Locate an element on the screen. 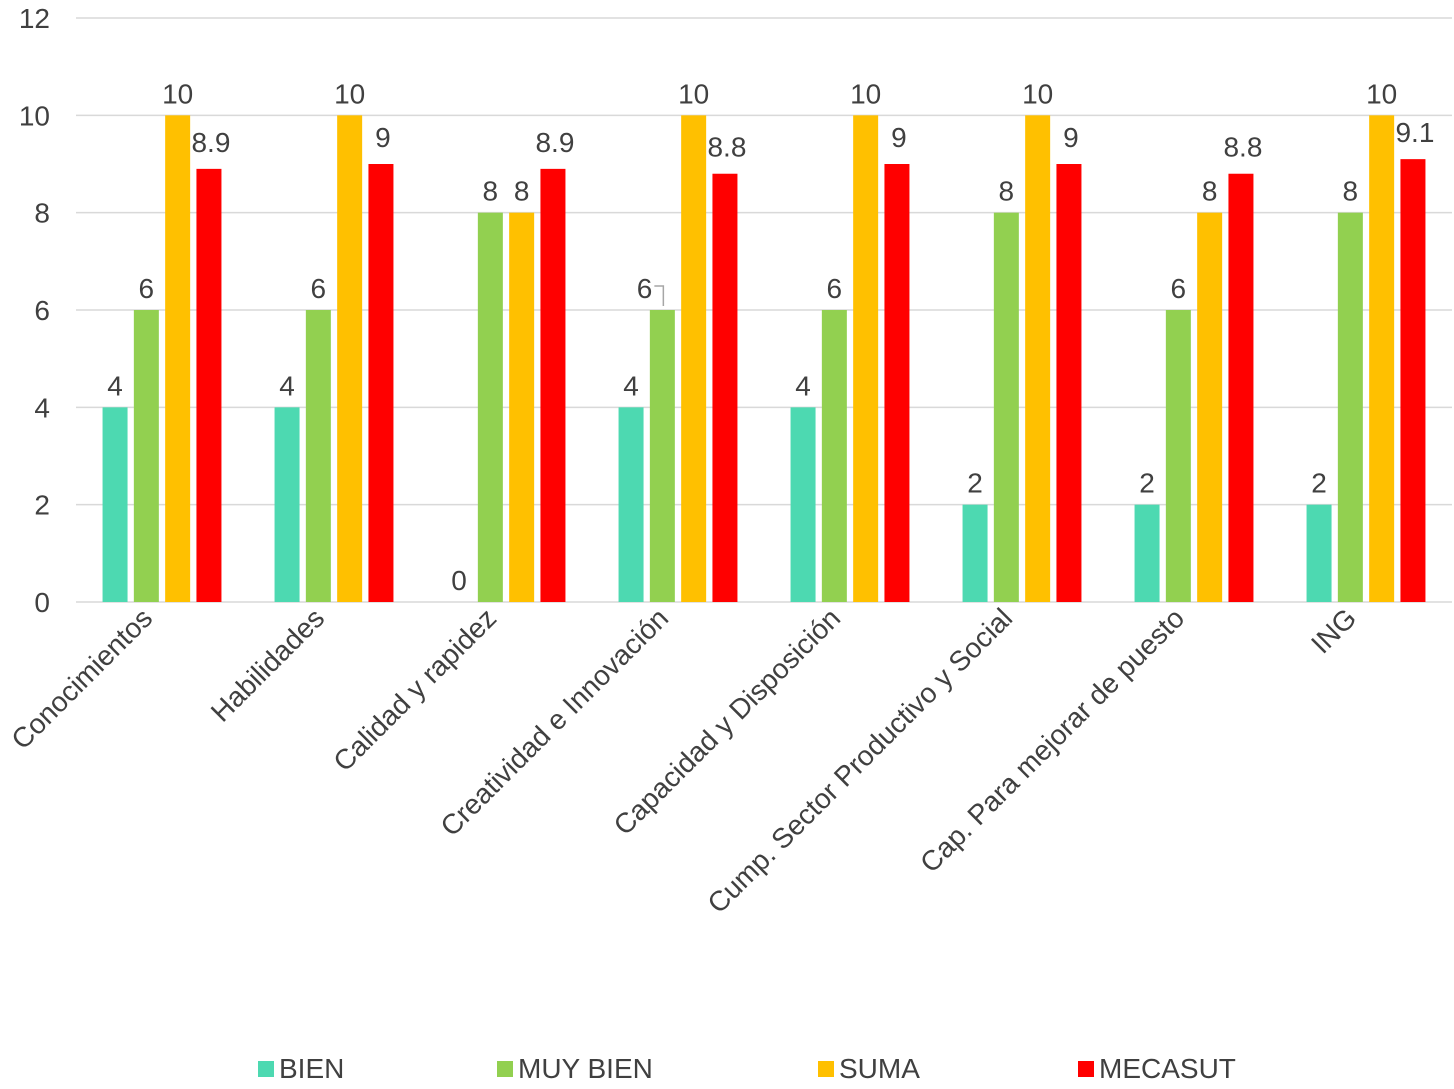 Image resolution: width=1454 pixels, height=1089 pixels. legend-label-mecasut: MECASUT is located at coordinates (1167, 1068).